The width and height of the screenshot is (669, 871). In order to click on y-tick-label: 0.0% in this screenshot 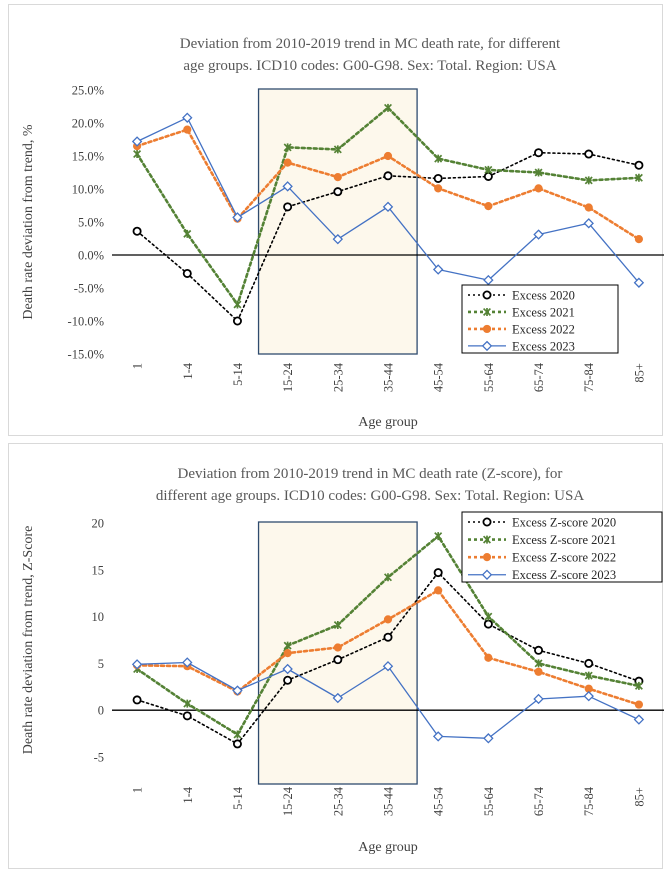, I will do `click(91, 256)`.